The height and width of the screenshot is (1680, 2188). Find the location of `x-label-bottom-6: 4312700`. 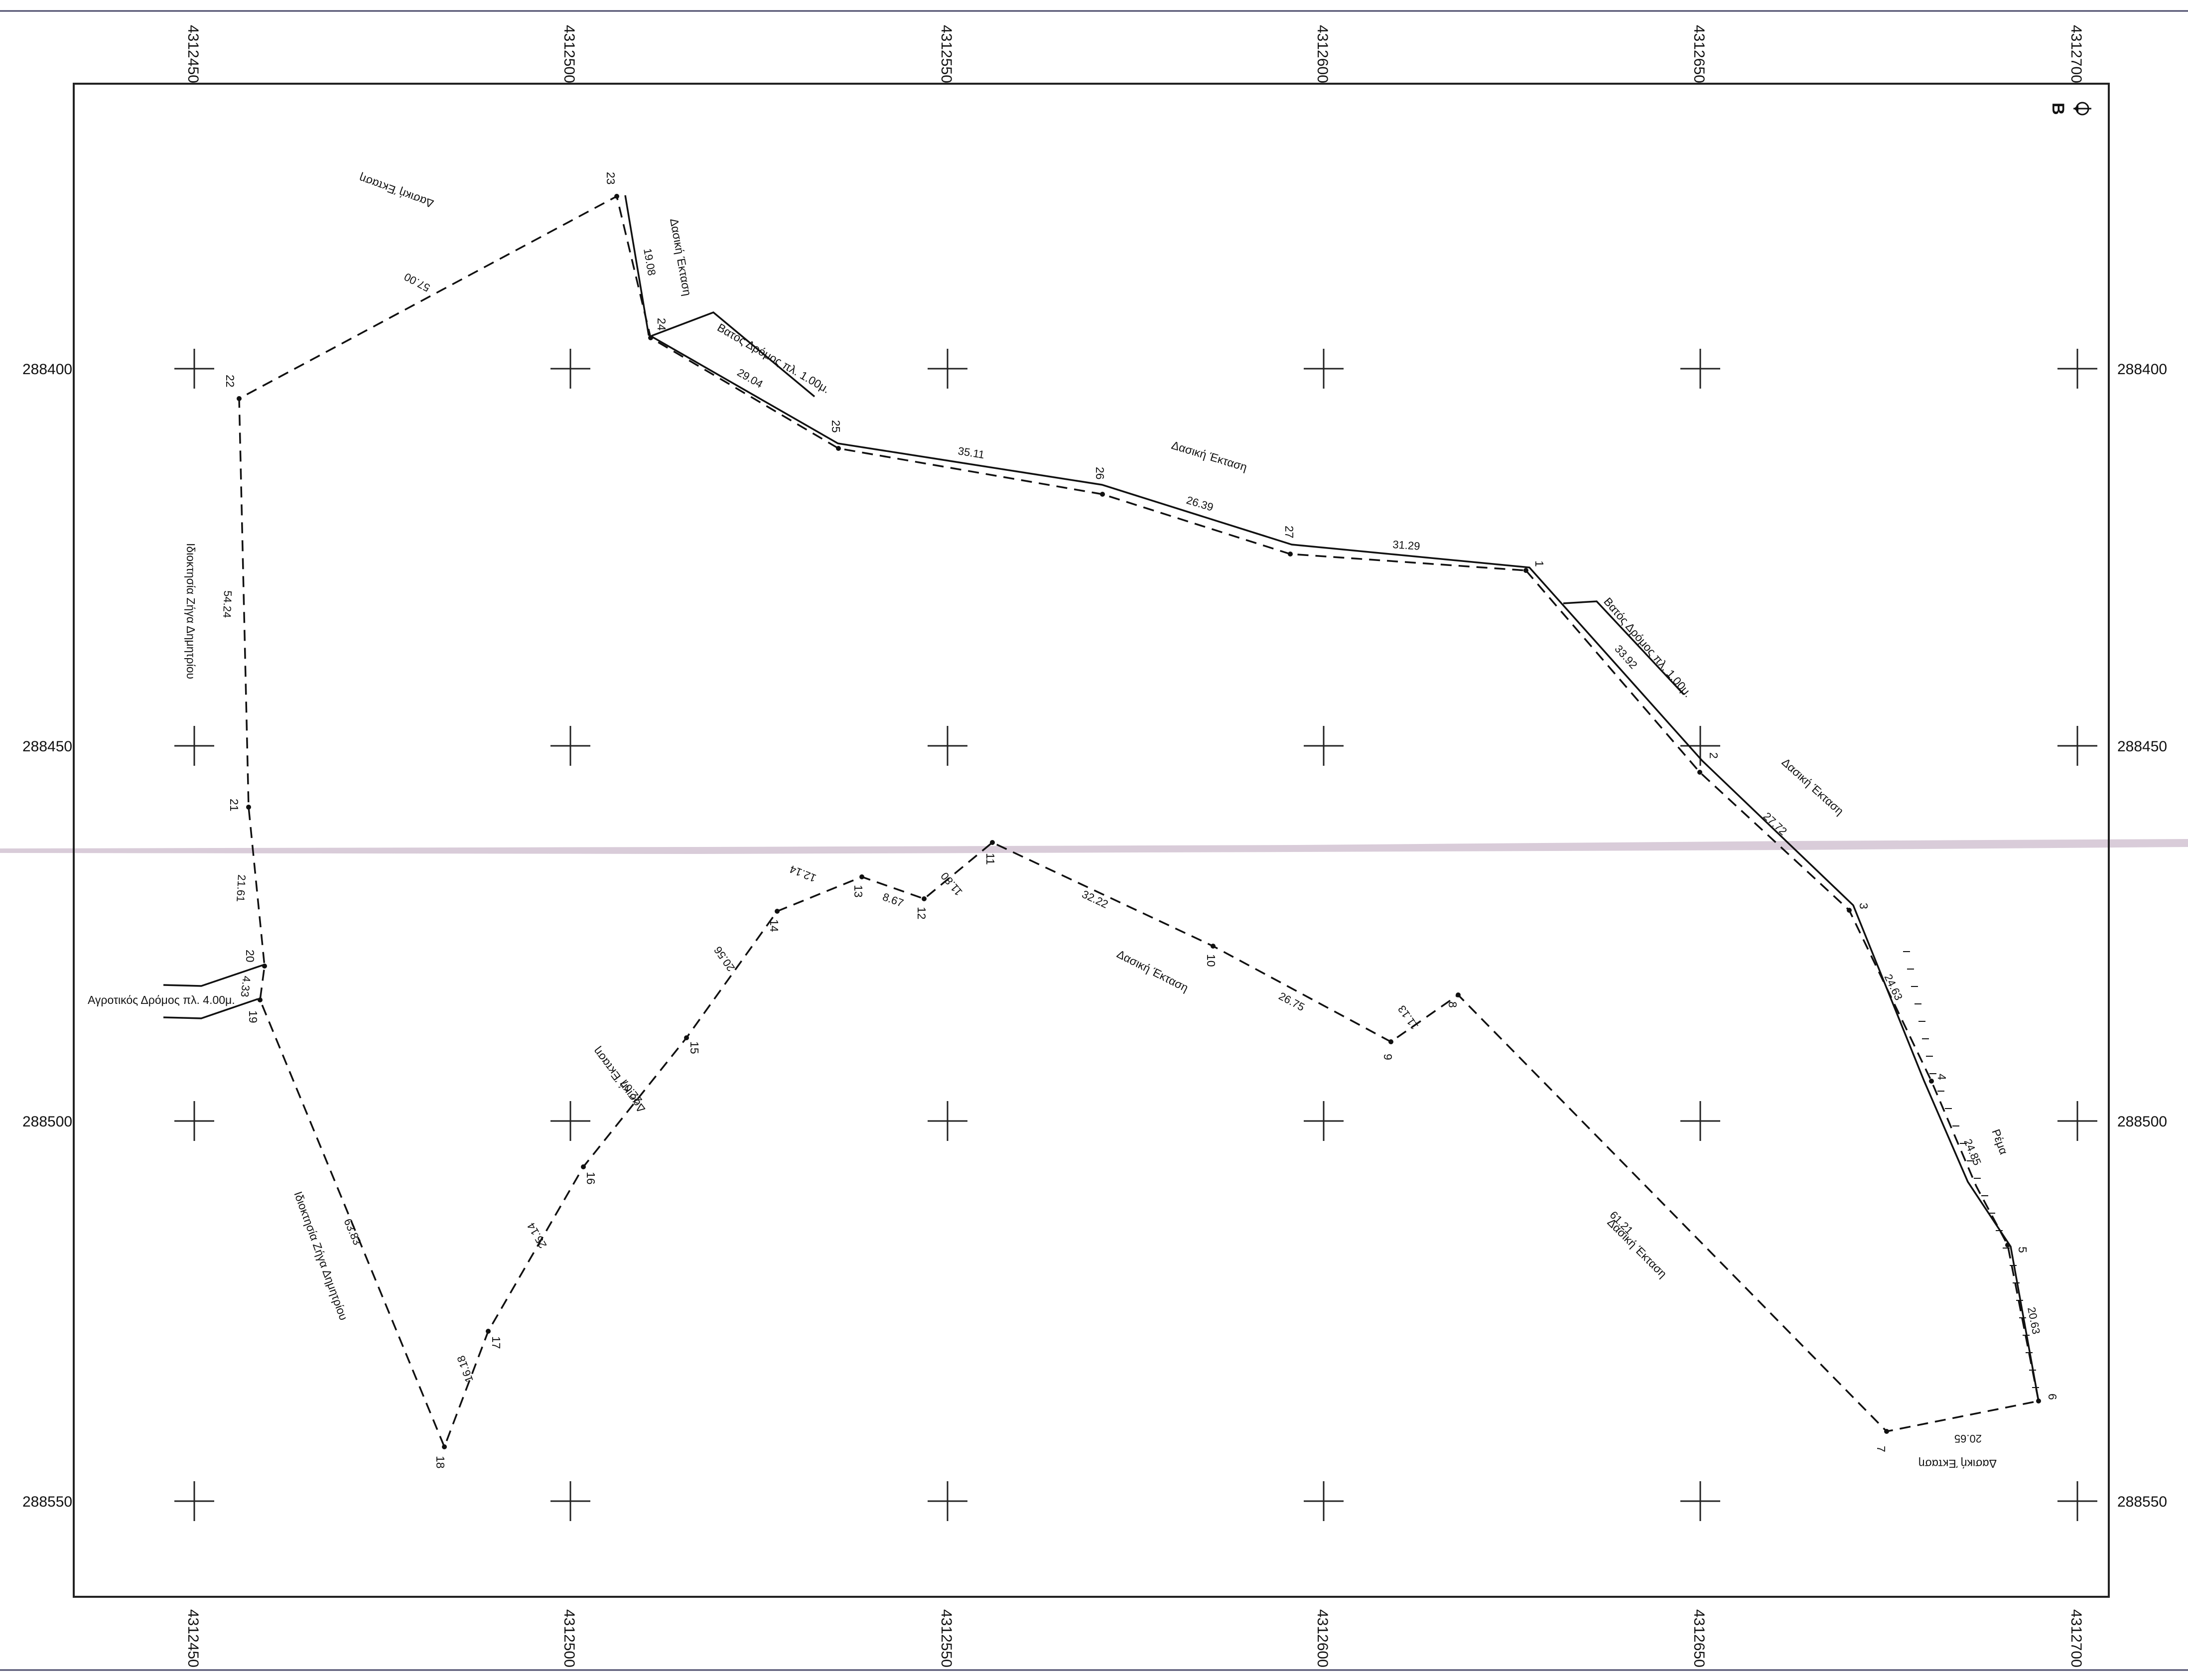

x-label-bottom-6: 4312700 is located at coordinates (2076, 1638).